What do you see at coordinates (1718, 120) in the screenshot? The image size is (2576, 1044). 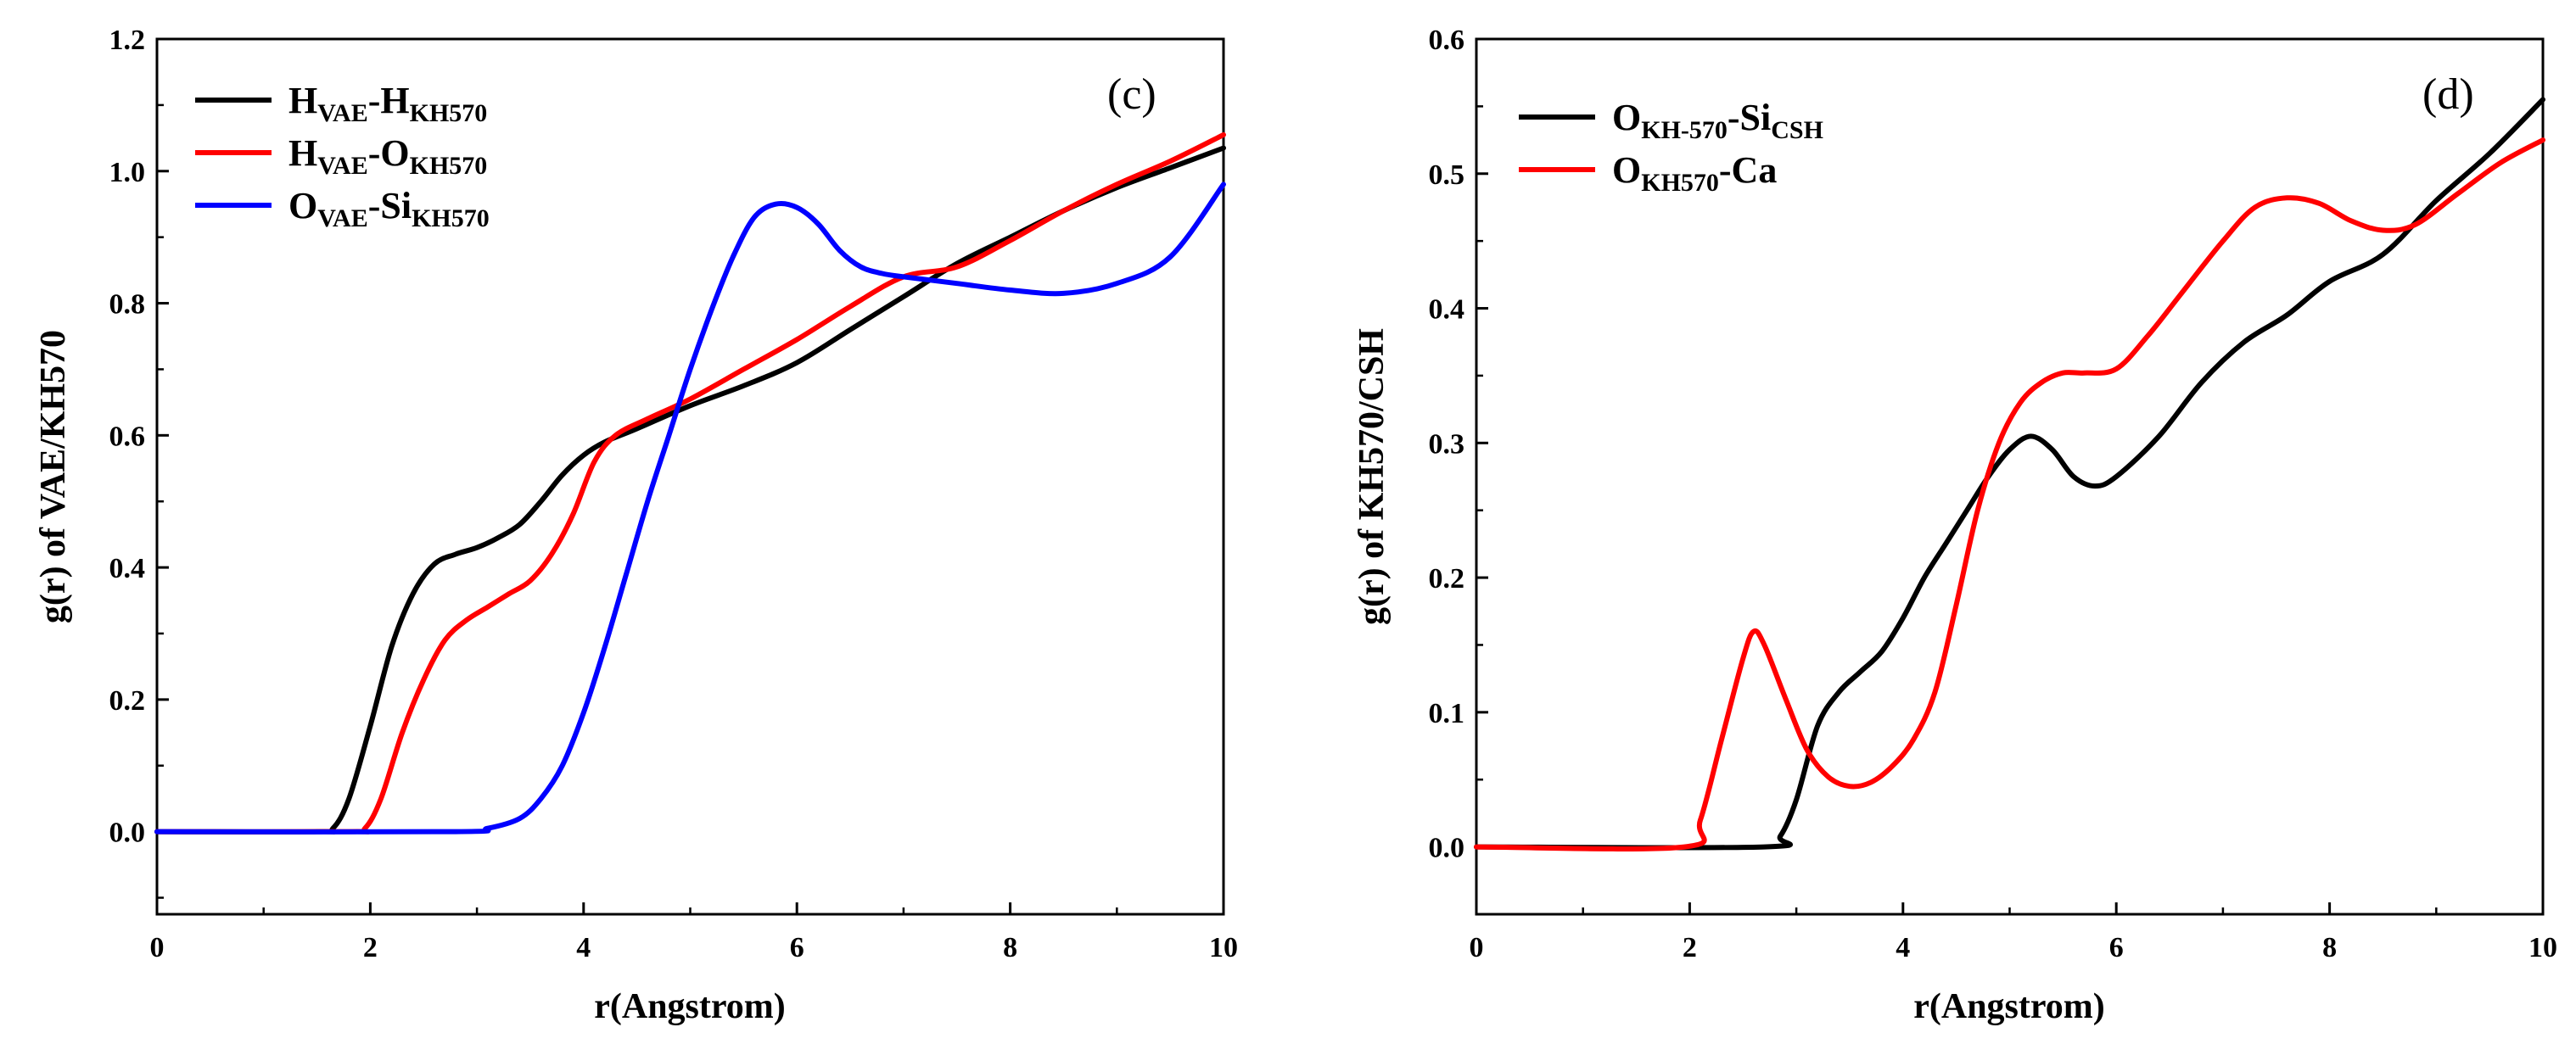 I see `legend-label: OKH-570-SiCSH` at bounding box center [1718, 120].